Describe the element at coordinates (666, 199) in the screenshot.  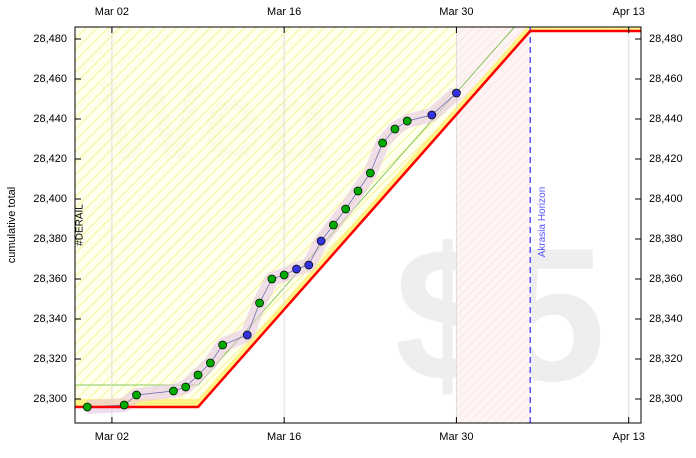
I see `y-tick-label-right: 28,400` at that location.